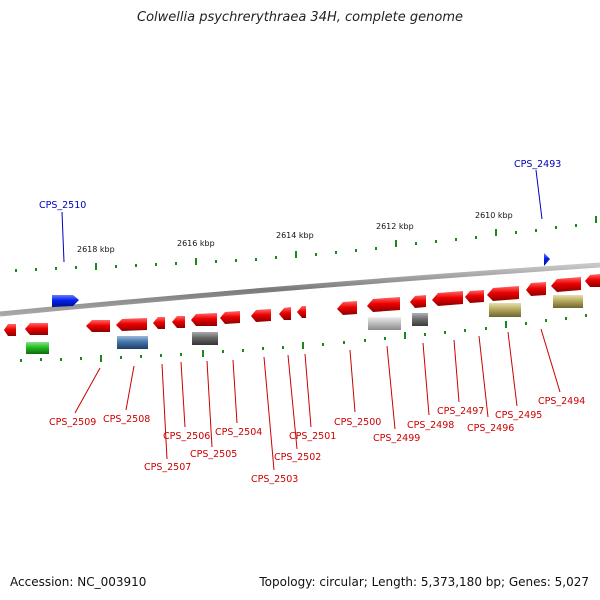 This screenshot has width=600, height=600. Describe the element at coordinates (72, 422) in the screenshot. I see `label-cps-2509: CPS_2509` at that location.